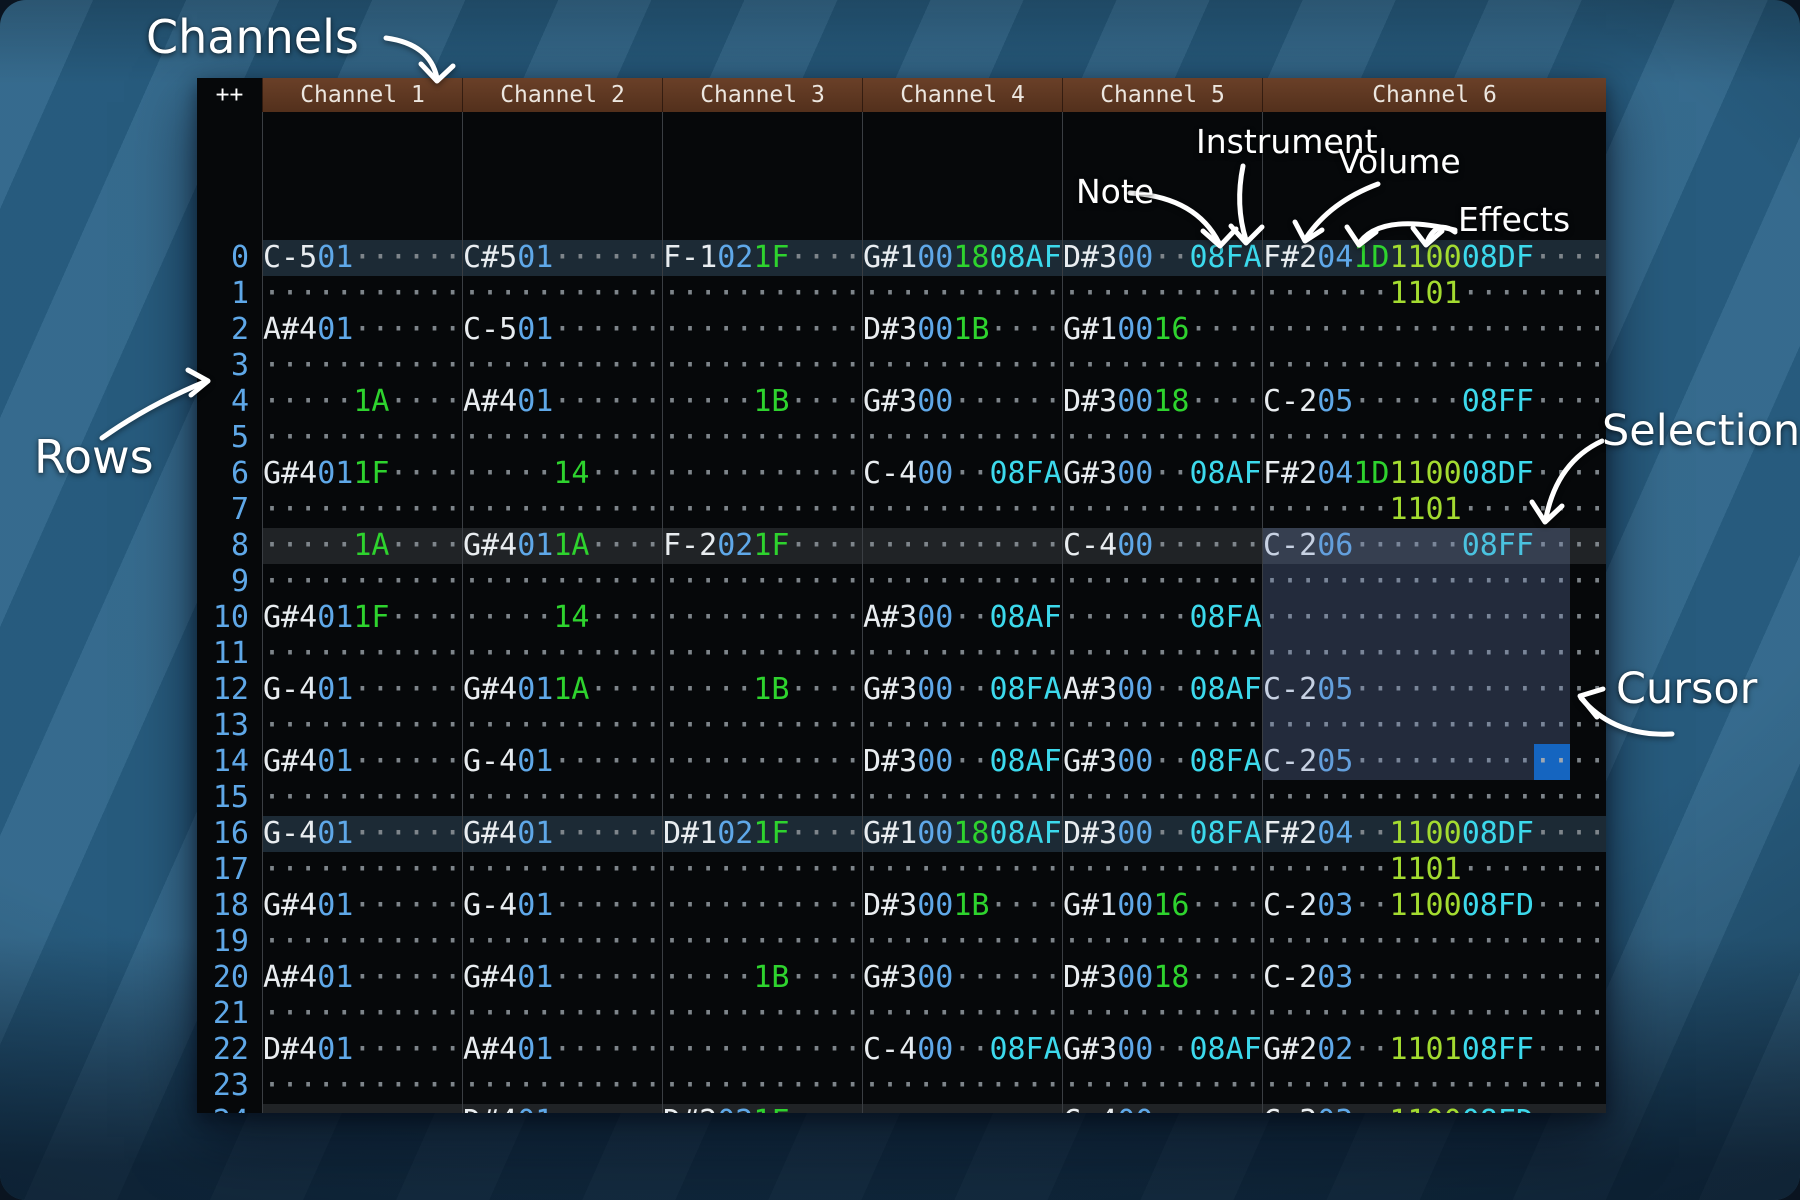 The width and height of the screenshot is (1800, 1200). Describe the element at coordinates (1162, 618) in the screenshot. I see `pattern-cell: ·······08FA` at that location.